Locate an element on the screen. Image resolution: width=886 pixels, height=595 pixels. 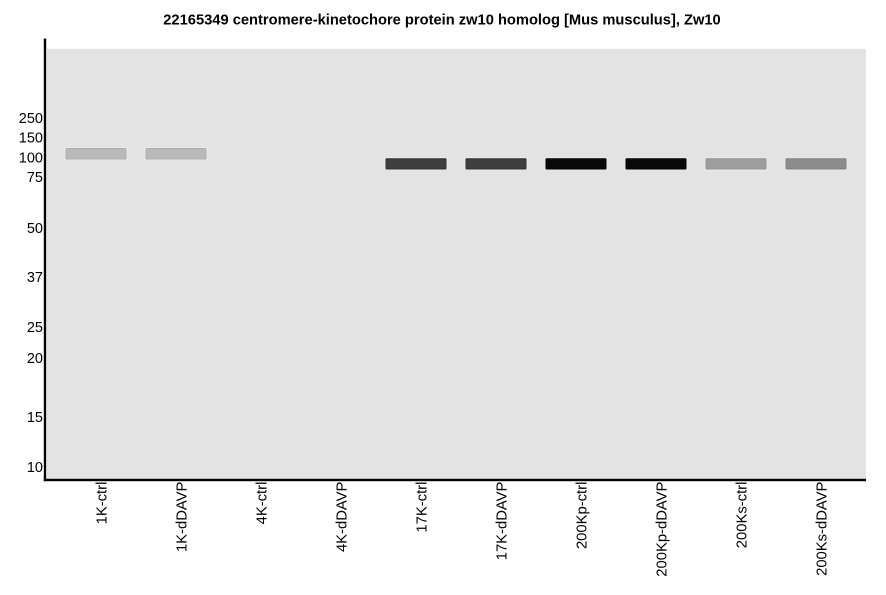
svg-text: 20 is located at coordinates (35, 359).